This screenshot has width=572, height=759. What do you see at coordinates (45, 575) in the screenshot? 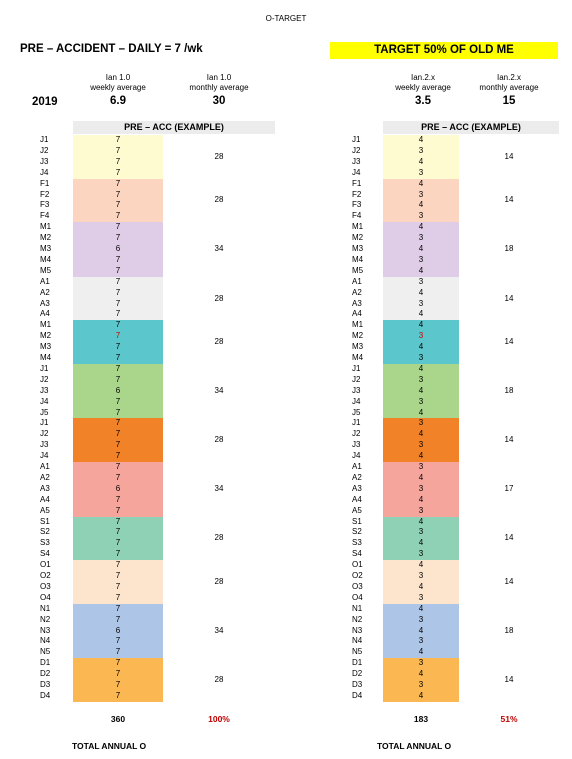
I see `left-week-label: O2` at bounding box center [45, 575].